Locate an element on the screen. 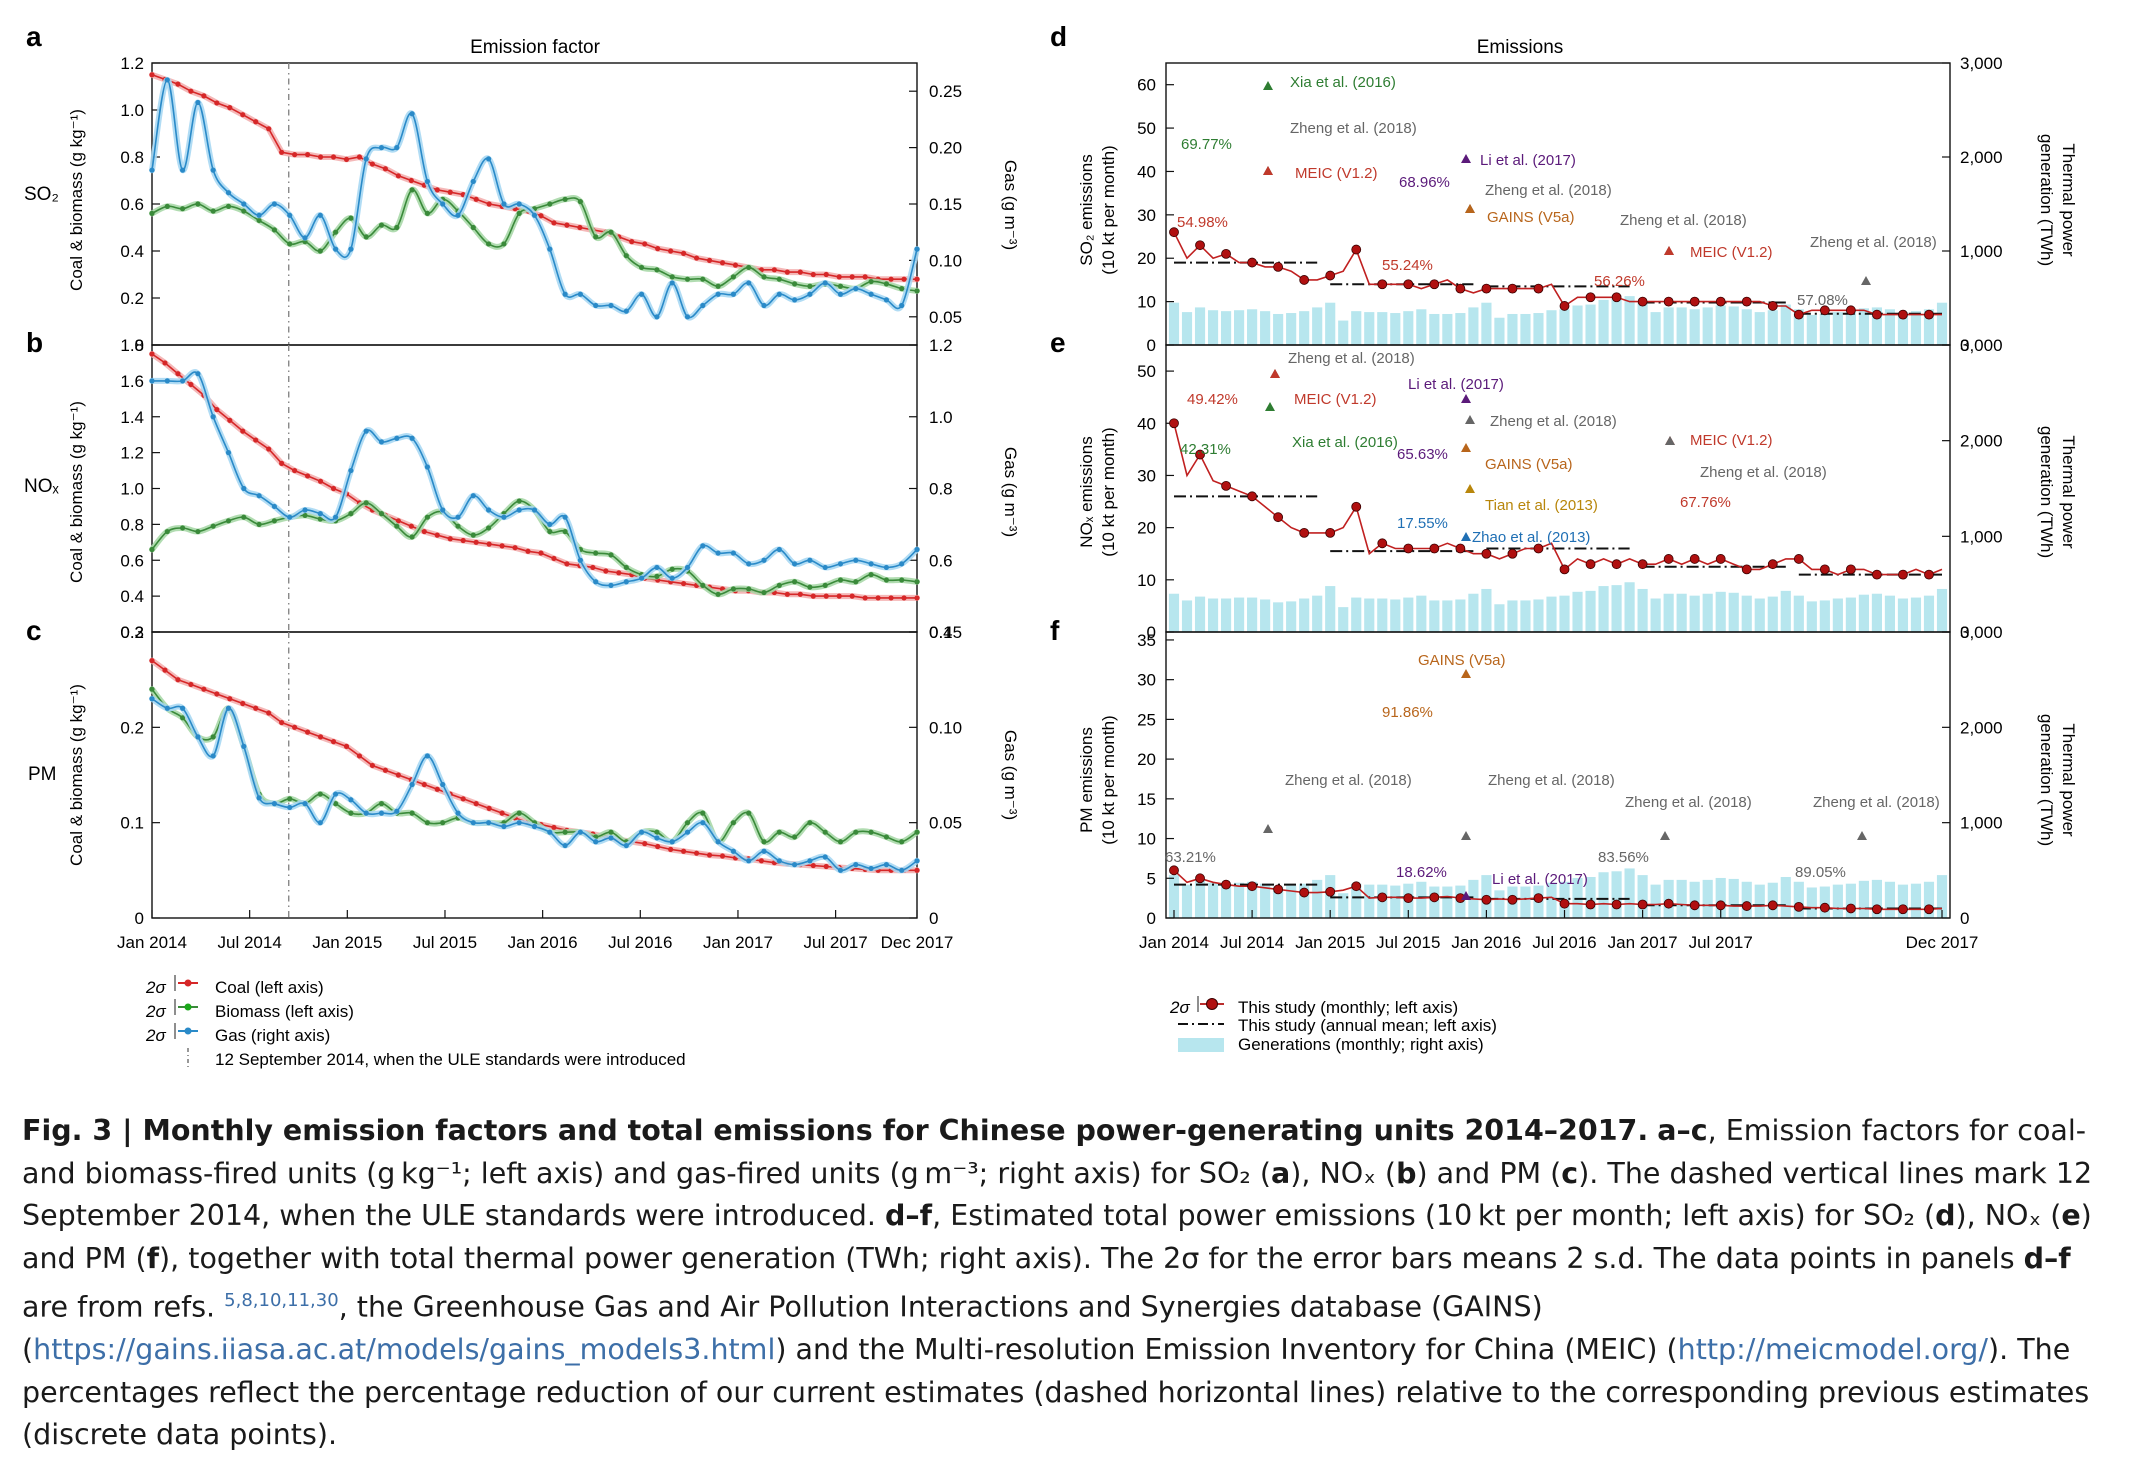 This screenshot has height=1457, width=2130. legend-sigma-coal: 2σ is located at coordinates (155, 987).